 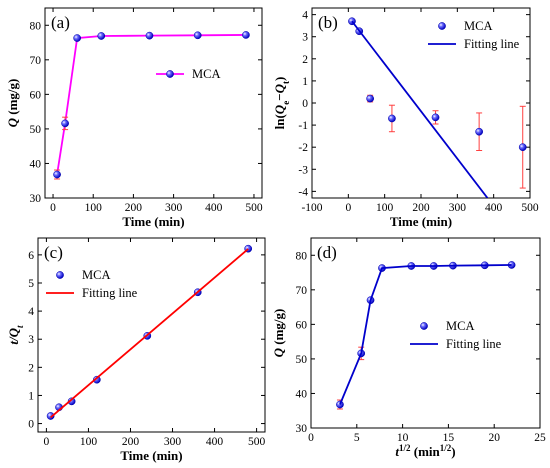 What do you see at coordinates (281, 103) in the screenshot?
I see `y-axis-label: ln(Qe−Qt)` at bounding box center [281, 103].